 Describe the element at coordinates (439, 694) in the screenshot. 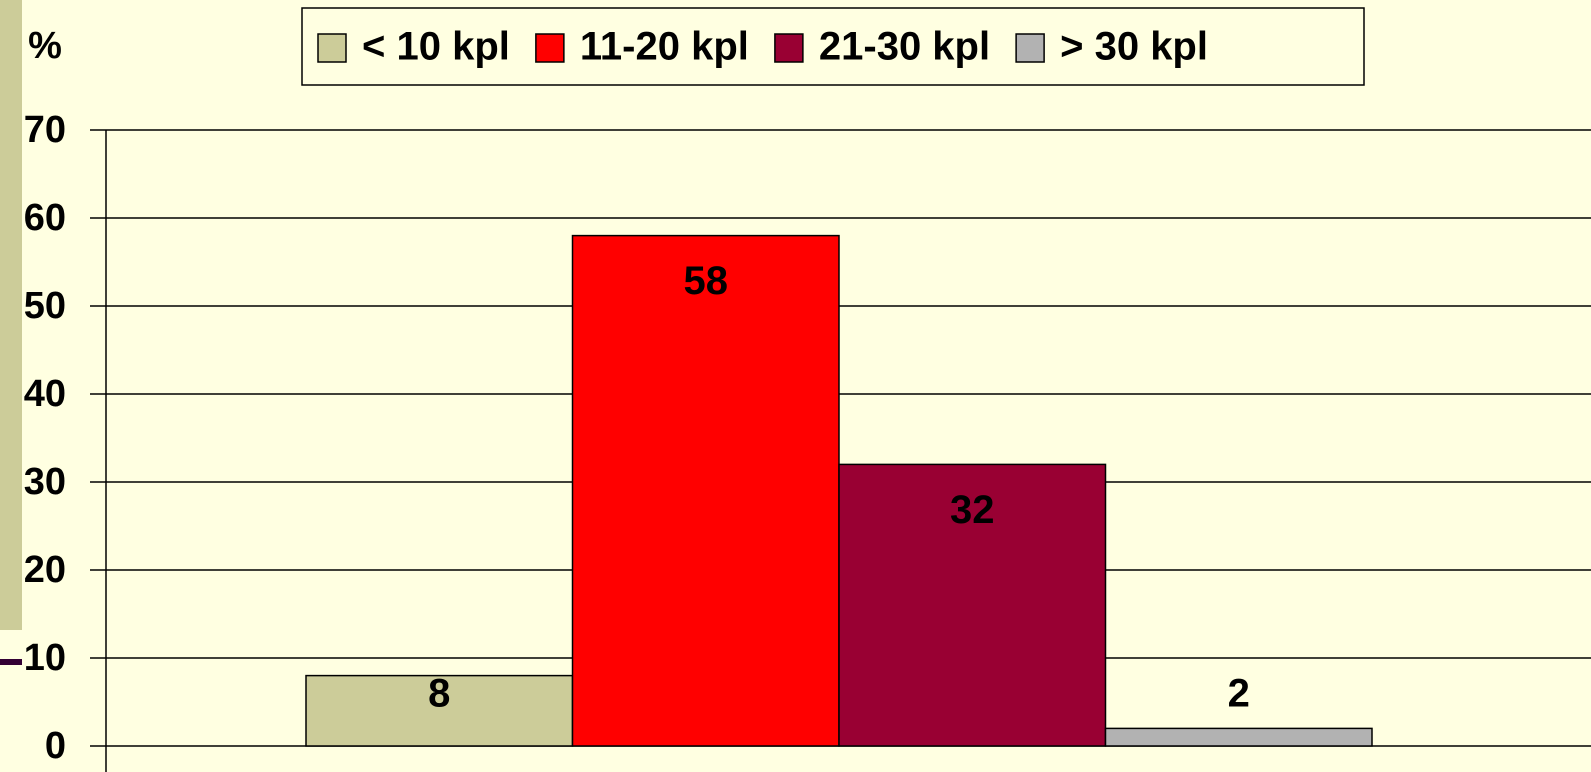

I see `data-label: 8` at that location.